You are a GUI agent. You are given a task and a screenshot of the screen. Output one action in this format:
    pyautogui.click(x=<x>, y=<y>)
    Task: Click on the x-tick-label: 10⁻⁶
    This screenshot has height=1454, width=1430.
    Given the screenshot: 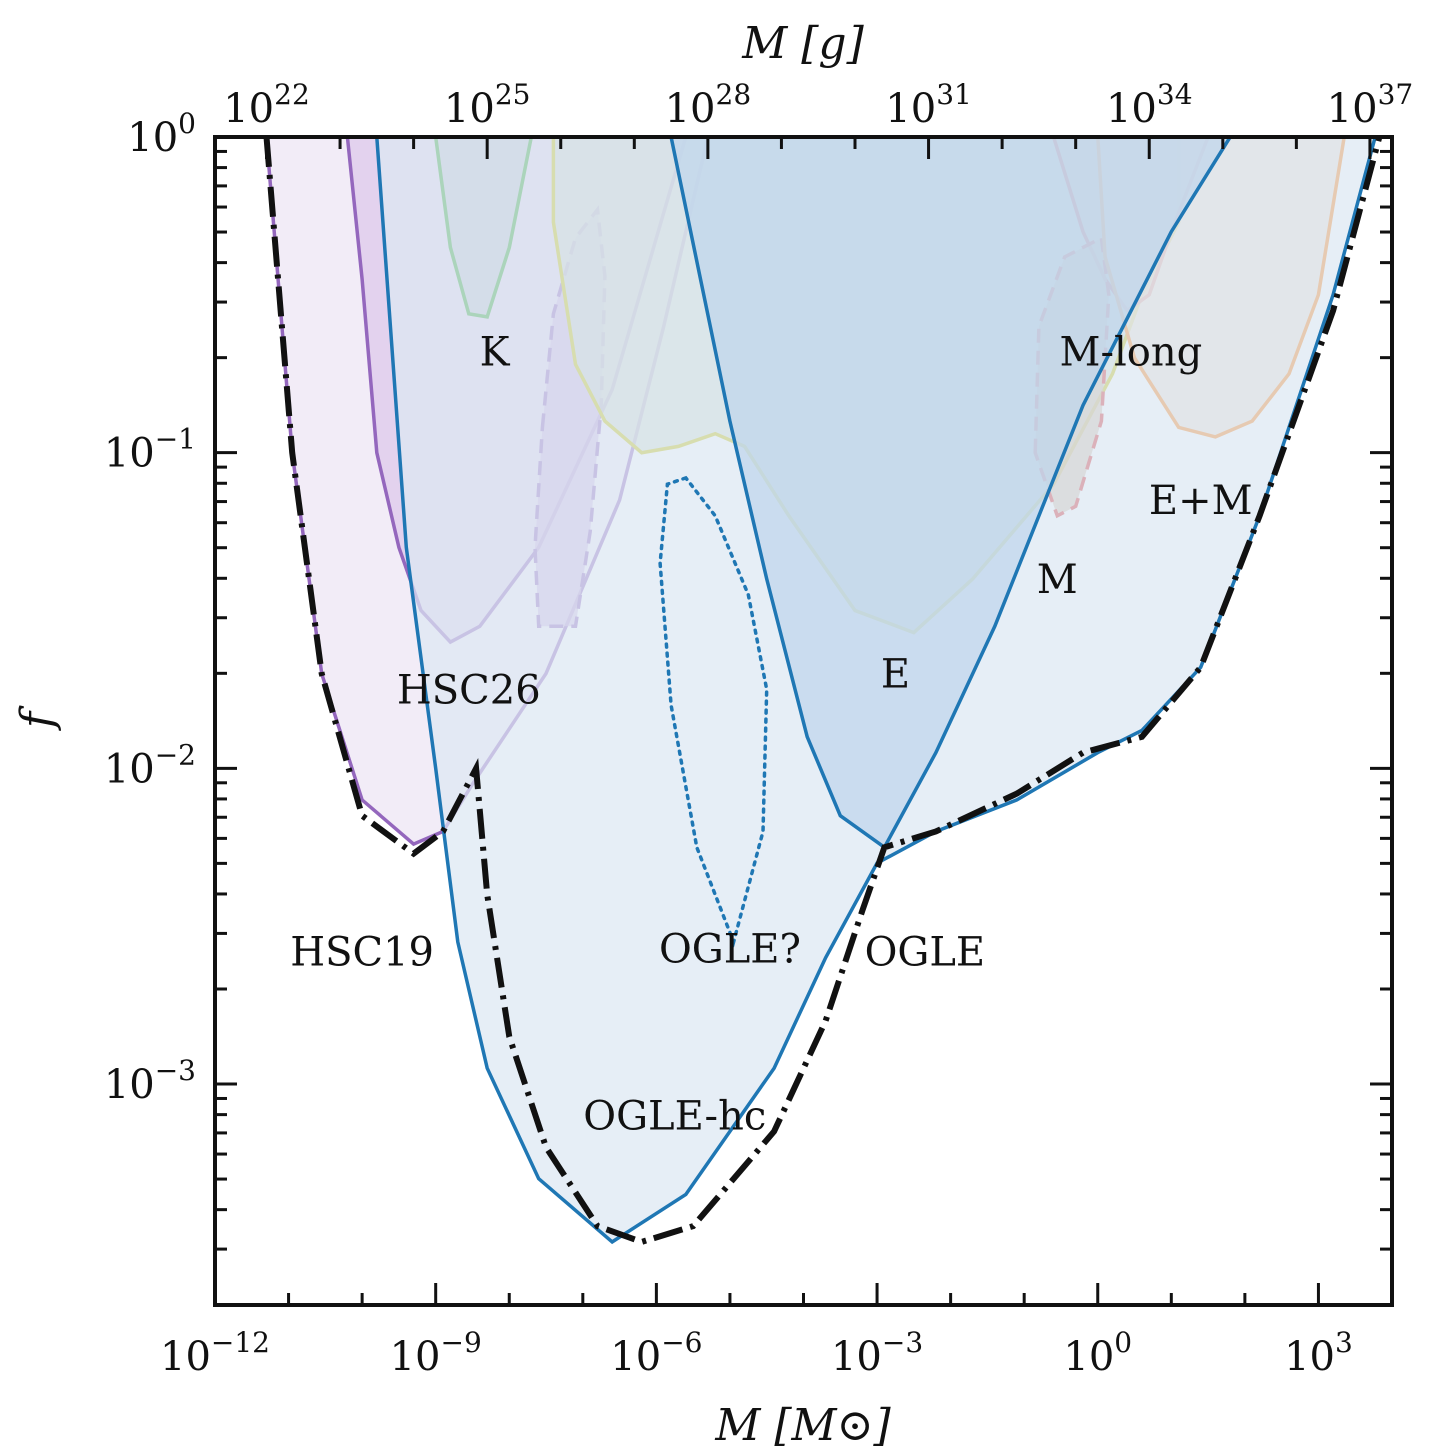 What is the action you would take?
    pyautogui.click(x=656, y=1353)
    